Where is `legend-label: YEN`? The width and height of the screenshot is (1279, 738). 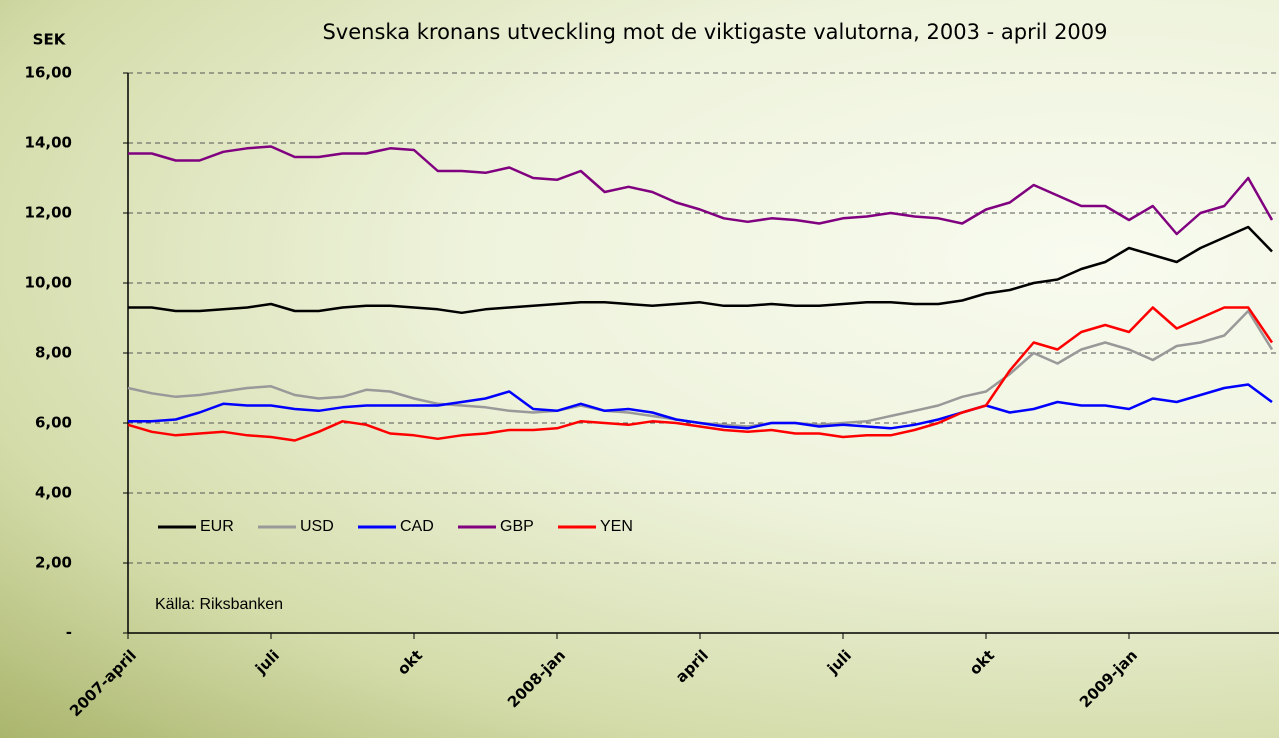
legend-label: YEN is located at coordinates (616, 526).